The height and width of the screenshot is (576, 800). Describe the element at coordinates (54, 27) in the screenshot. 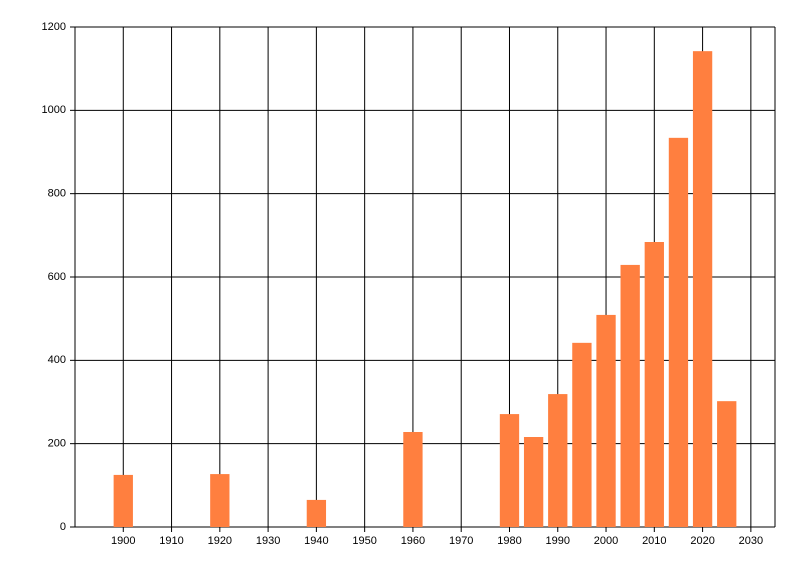

I see `y-tick-label: 1200` at that location.